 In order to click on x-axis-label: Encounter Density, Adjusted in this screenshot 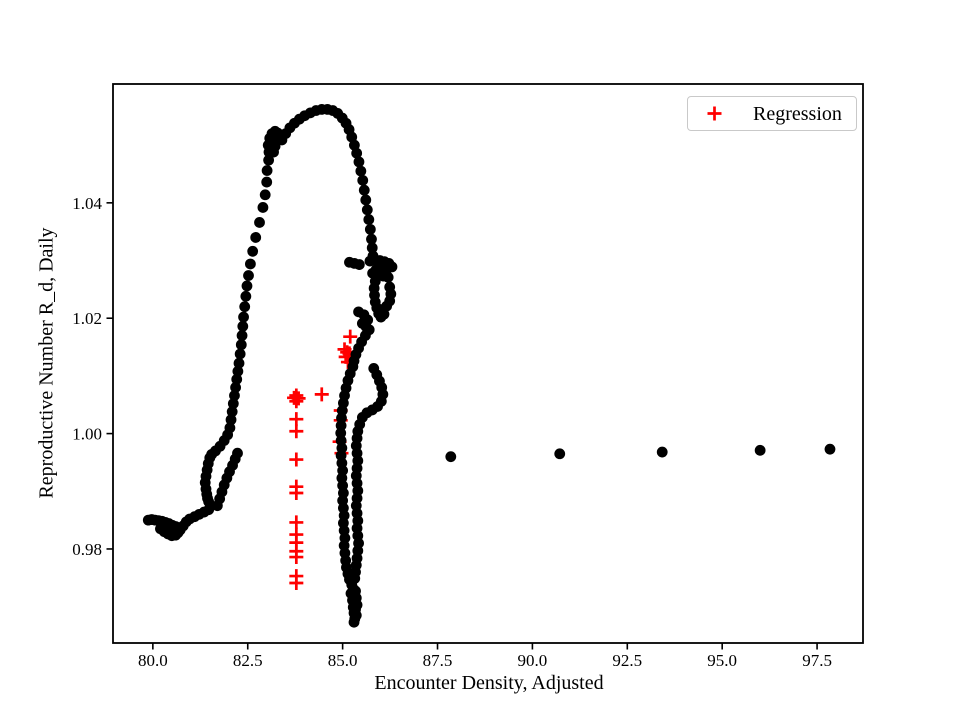, I will do `click(489, 683)`.